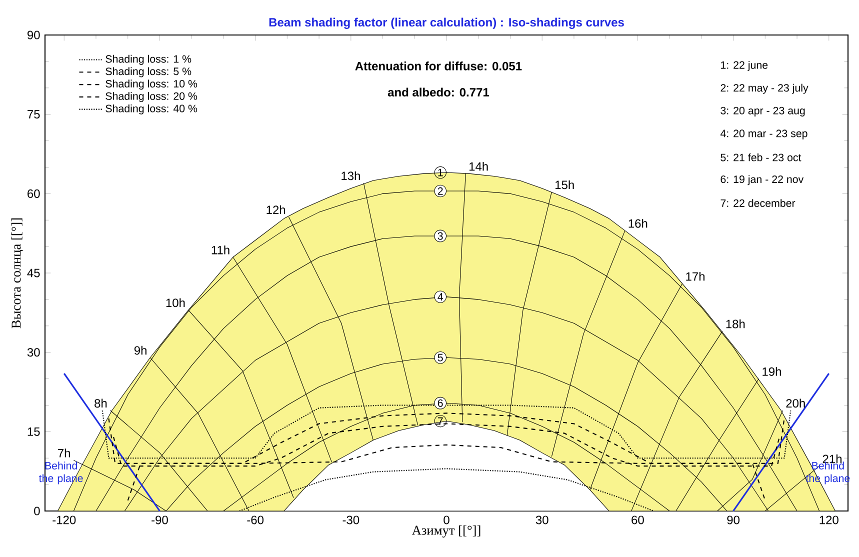 This screenshot has width=859, height=557. Describe the element at coordinates (152, 97) in the screenshot. I see `legend-label: Shading loss: 20 %` at that location.